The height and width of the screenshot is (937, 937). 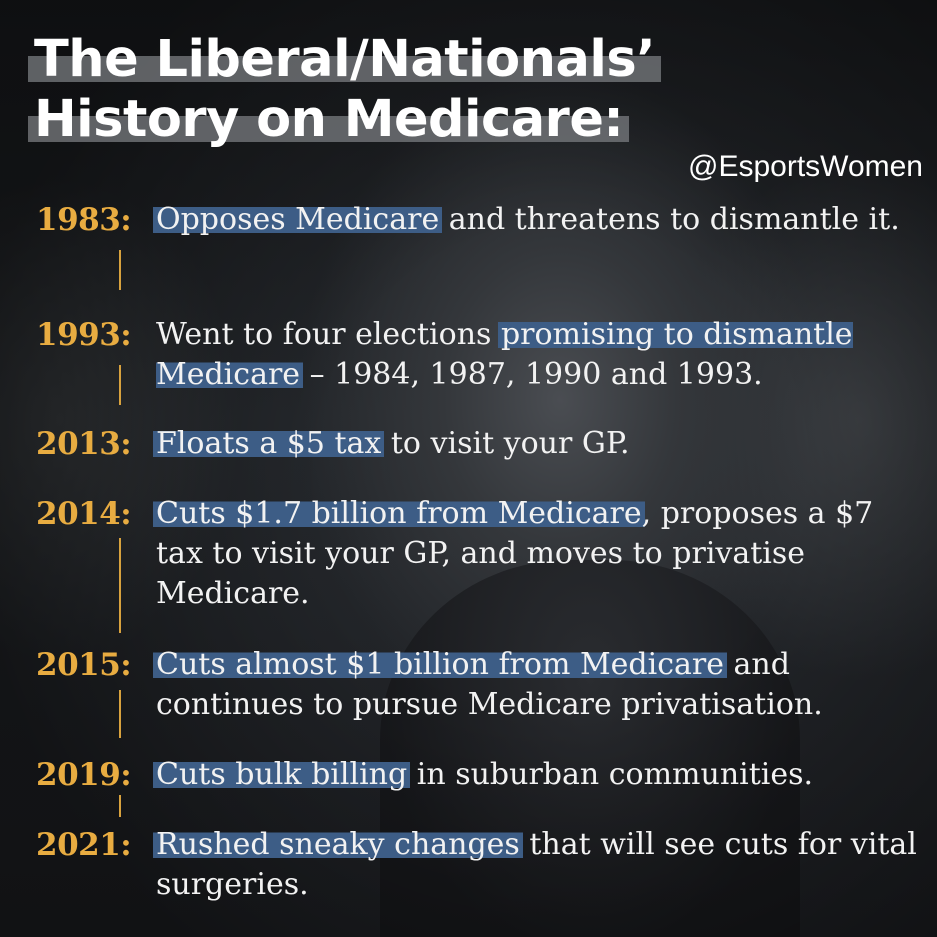 What do you see at coordinates (399, 513) in the screenshot?
I see `entry-highlight: Cuts $1.7 billion from Medicare` at bounding box center [399, 513].